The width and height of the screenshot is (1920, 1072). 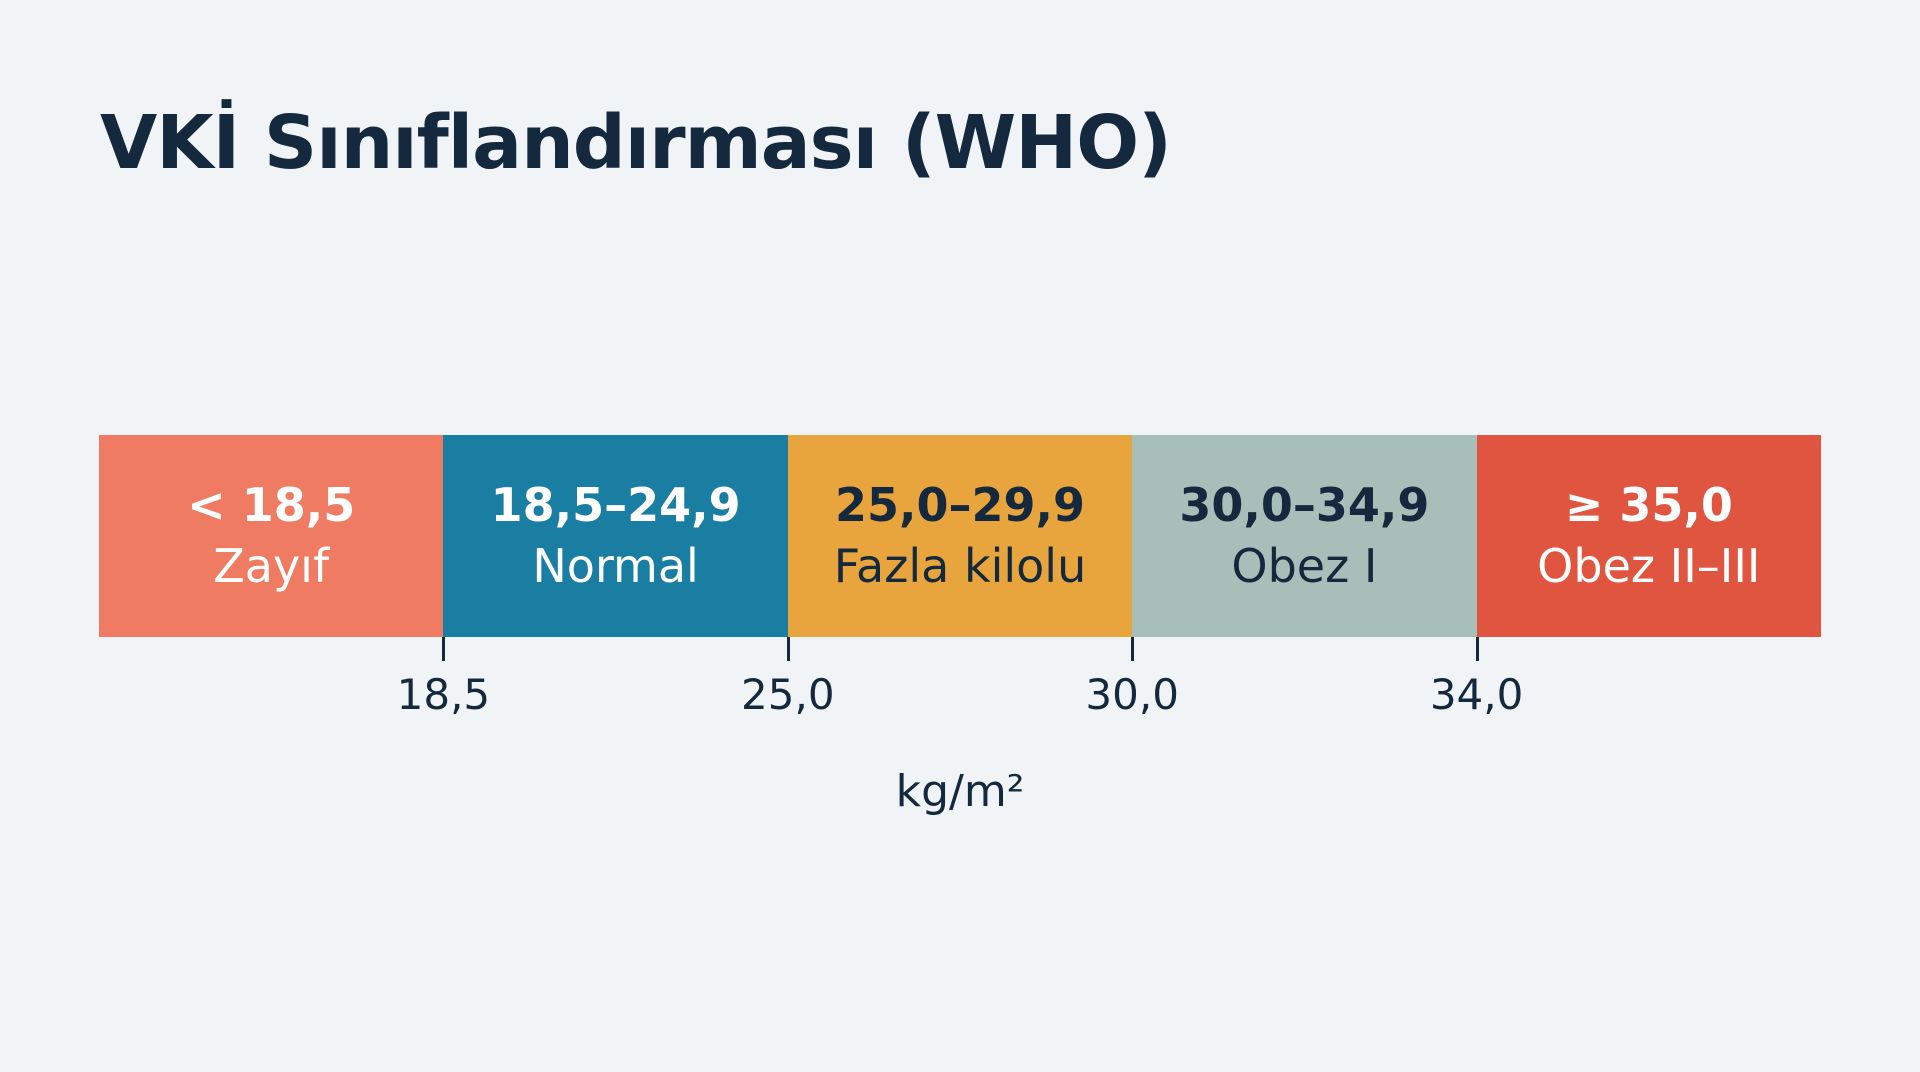 What do you see at coordinates (960, 505) in the screenshot?
I see `segment-range: 25,0–29,9` at bounding box center [960, 505].